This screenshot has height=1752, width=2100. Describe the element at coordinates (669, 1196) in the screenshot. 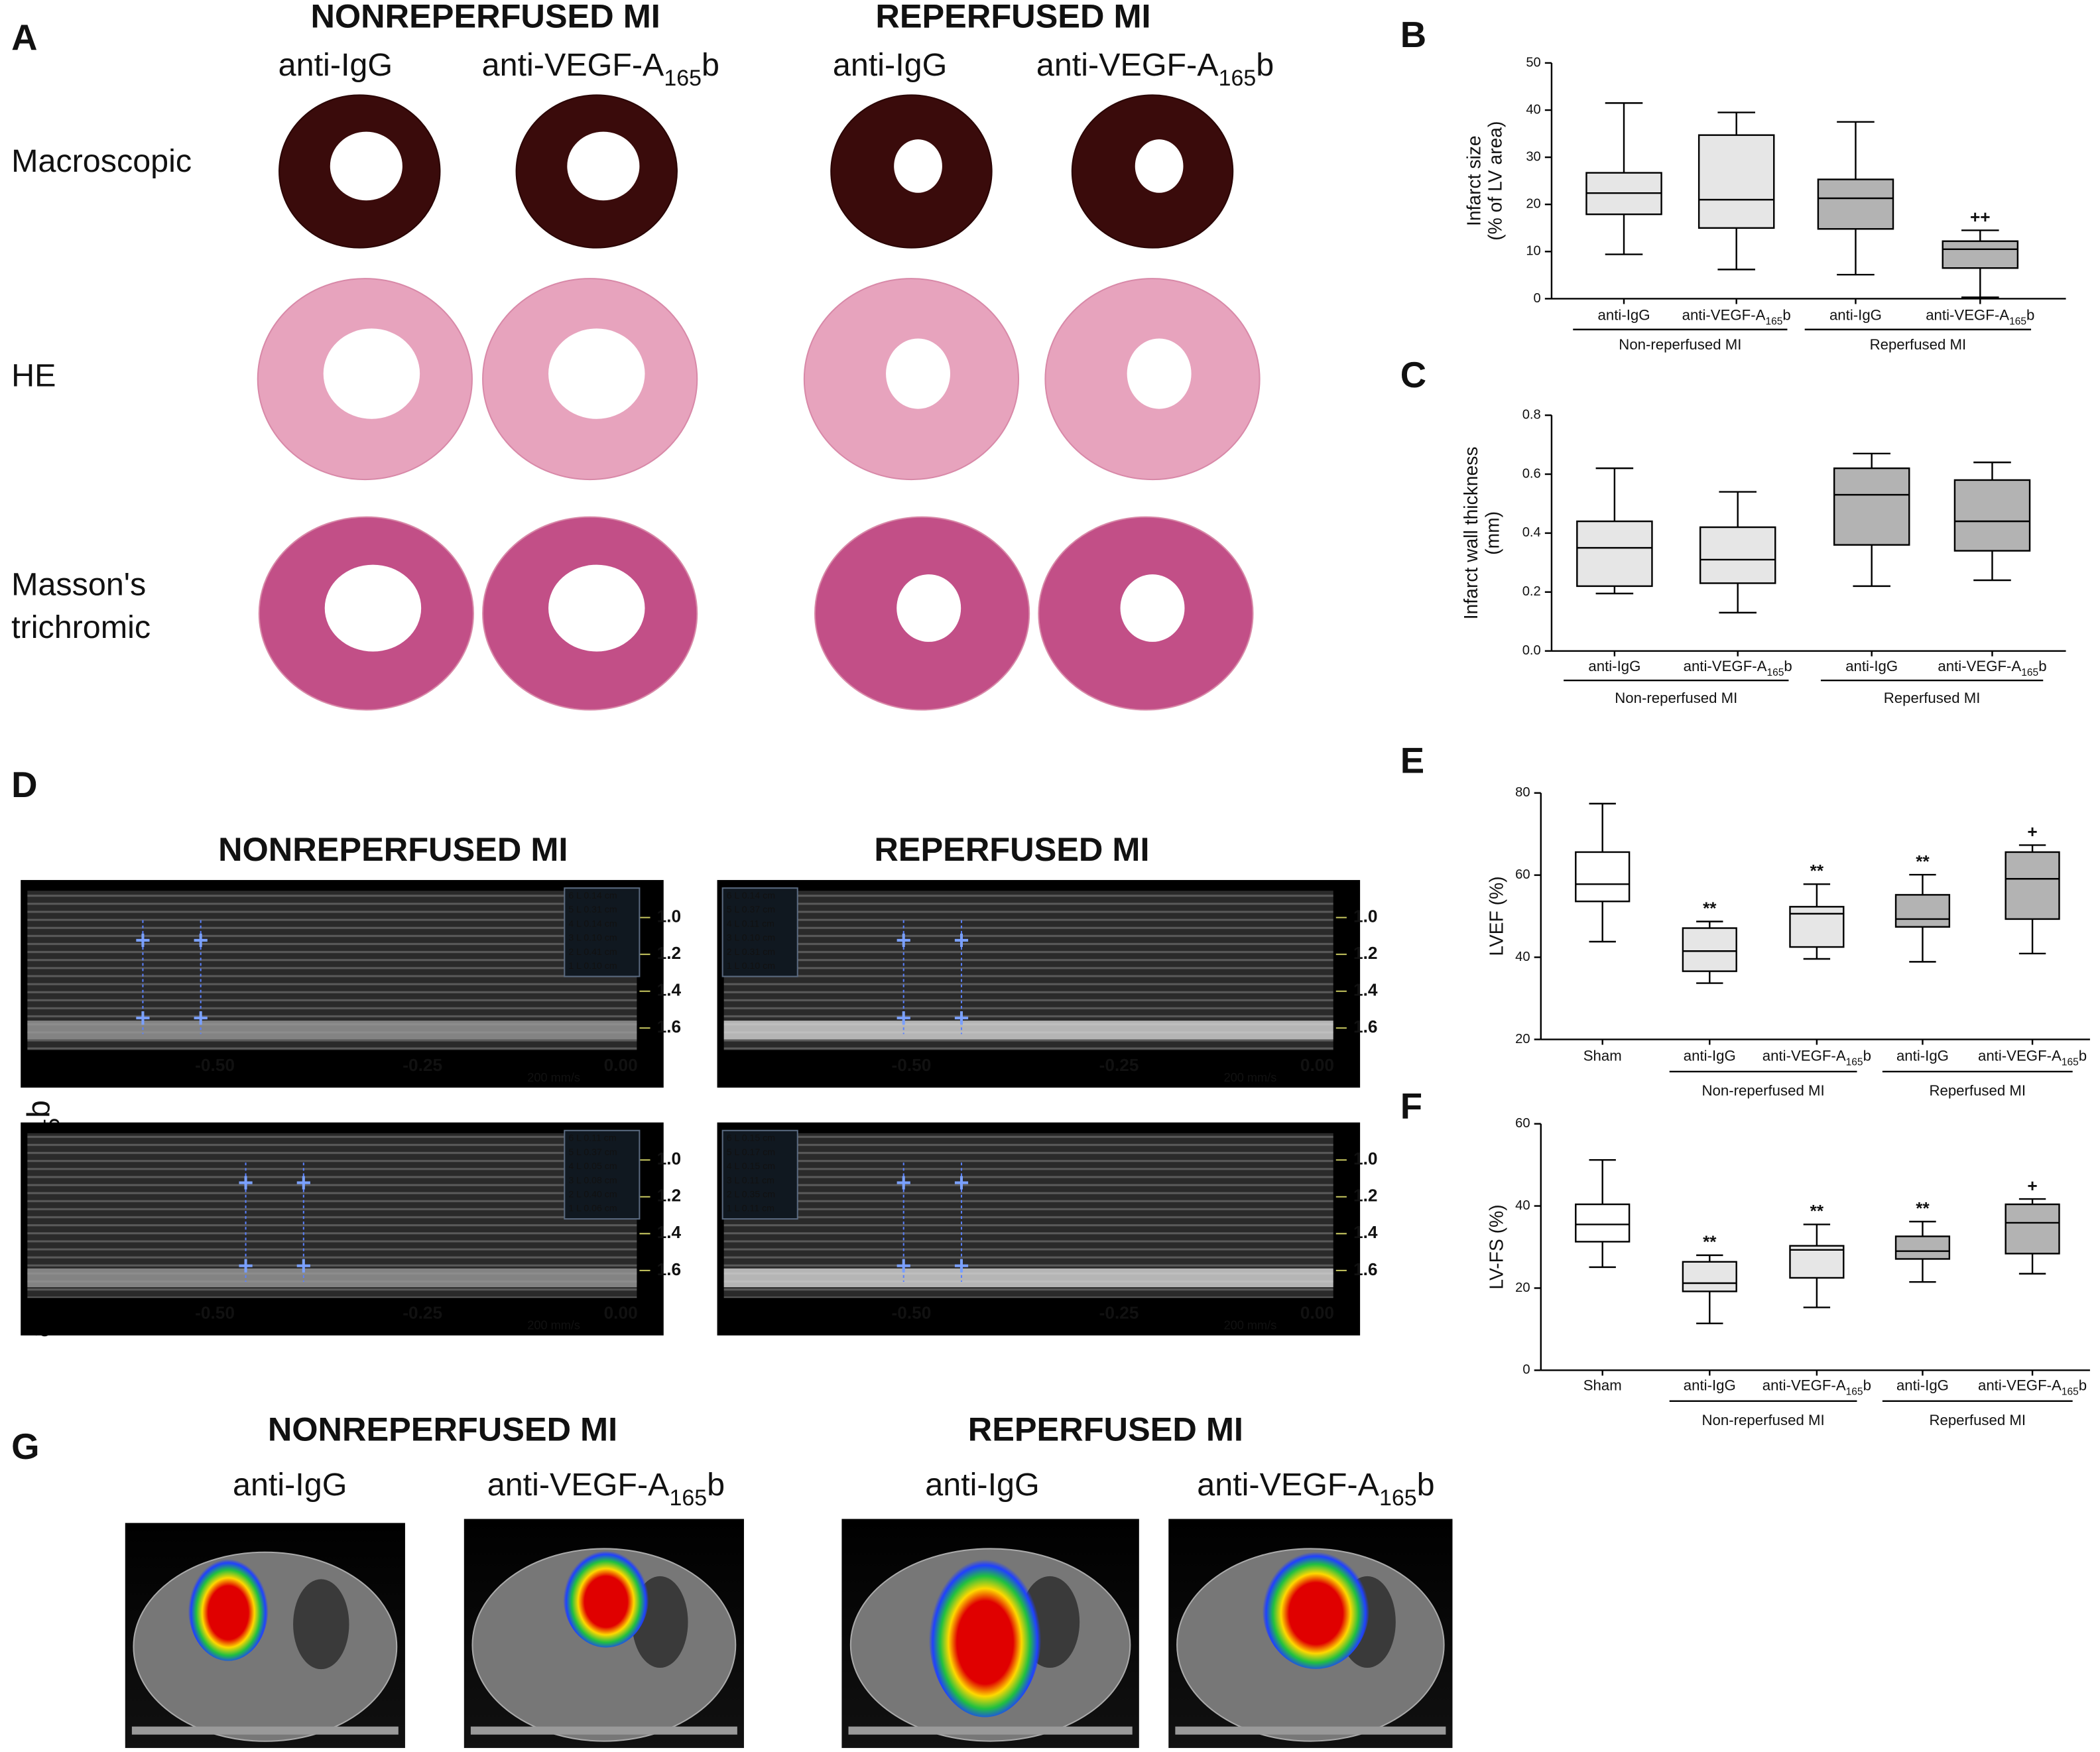

I see `depth-label: 1.2` at that location.